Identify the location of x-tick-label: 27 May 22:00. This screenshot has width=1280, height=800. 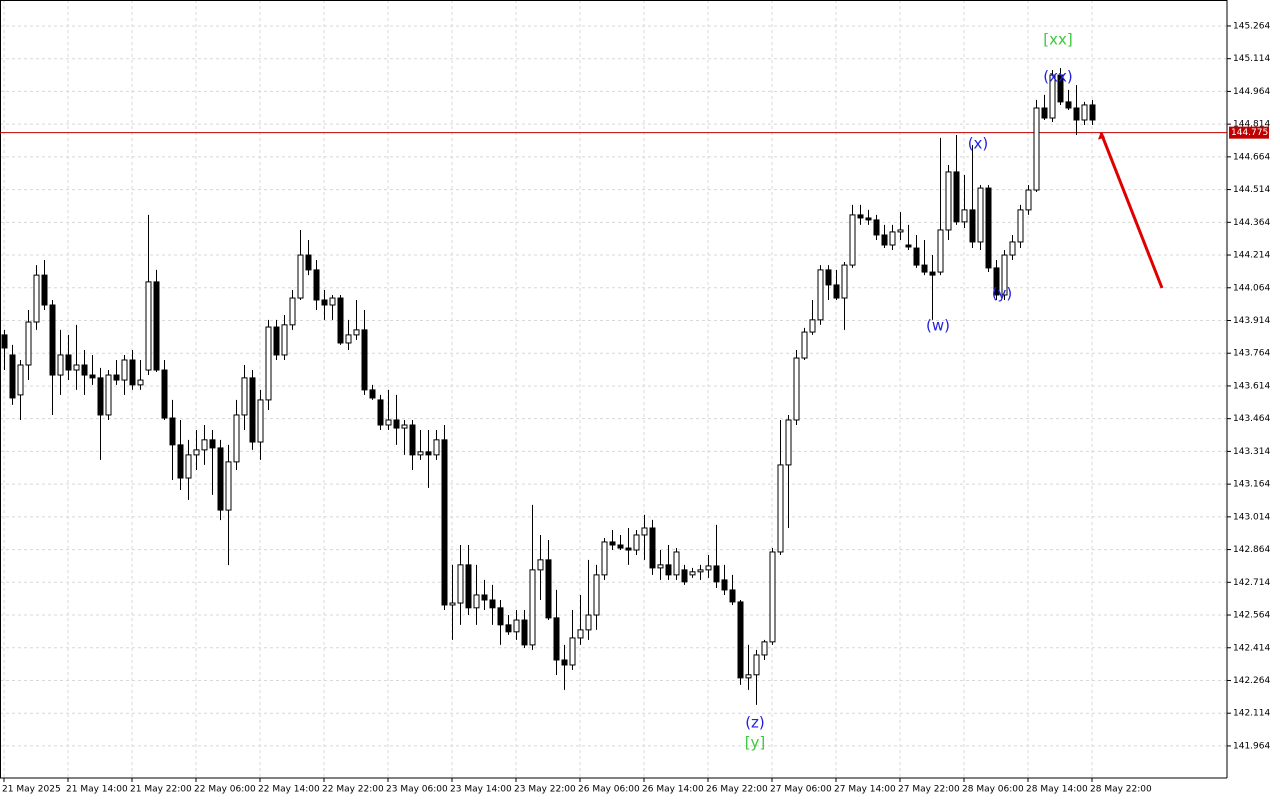
(929, 790).